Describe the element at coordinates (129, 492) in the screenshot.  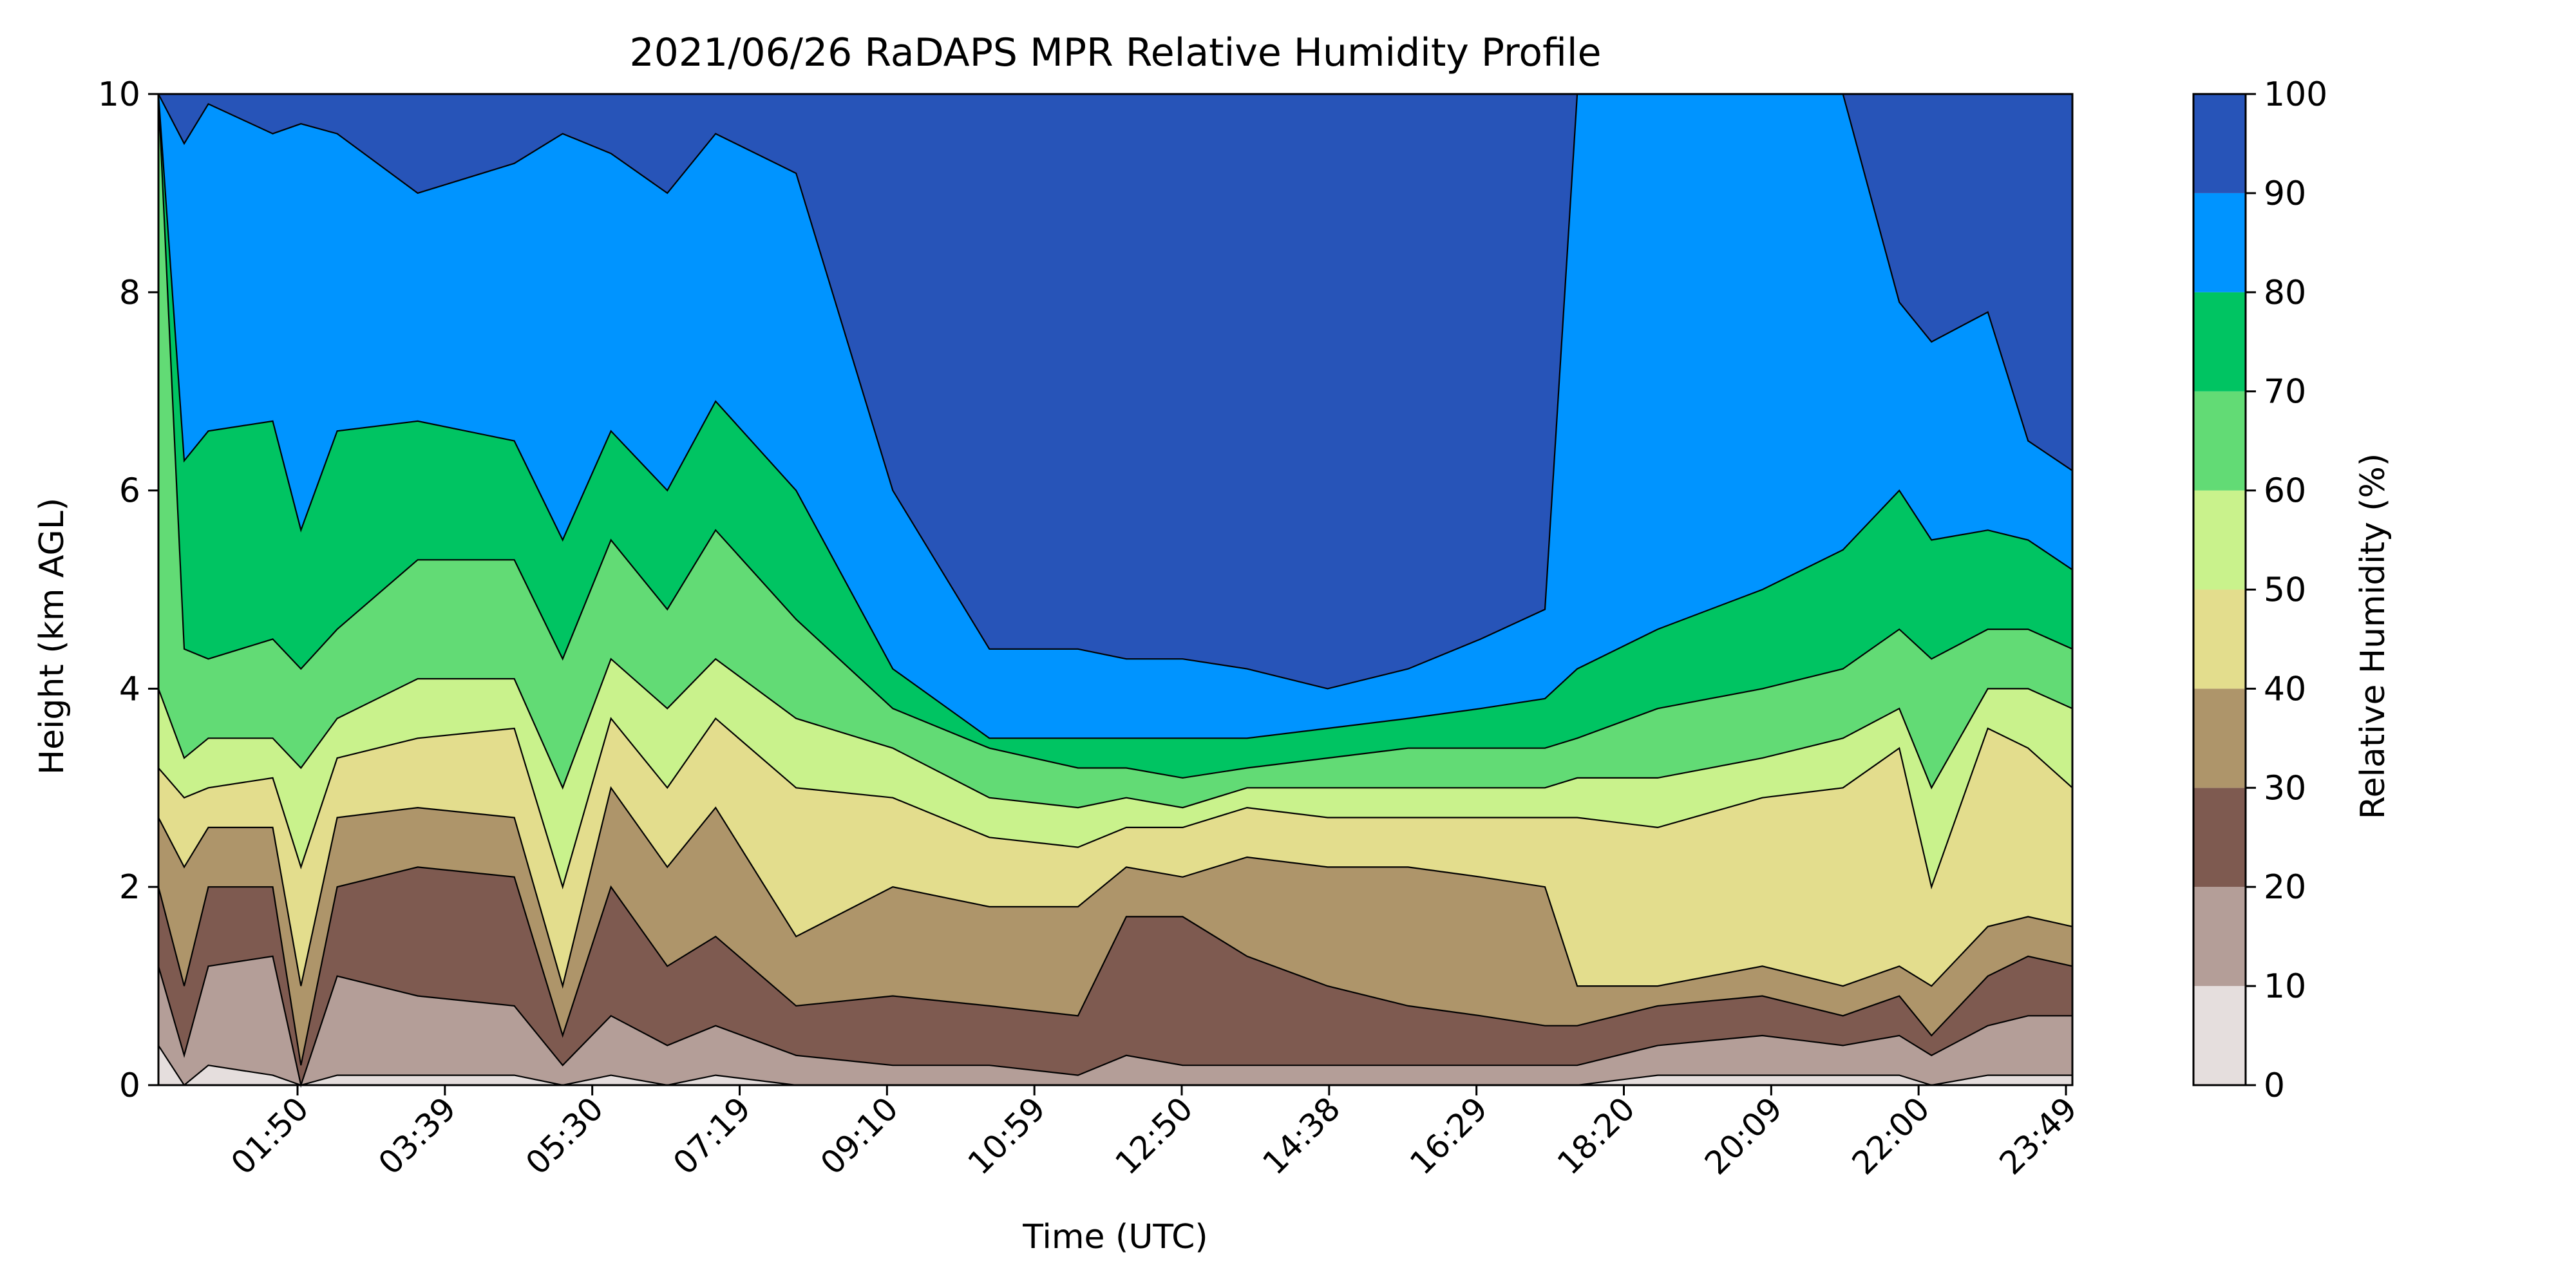
I see `y-tick-label: 6` at that location.